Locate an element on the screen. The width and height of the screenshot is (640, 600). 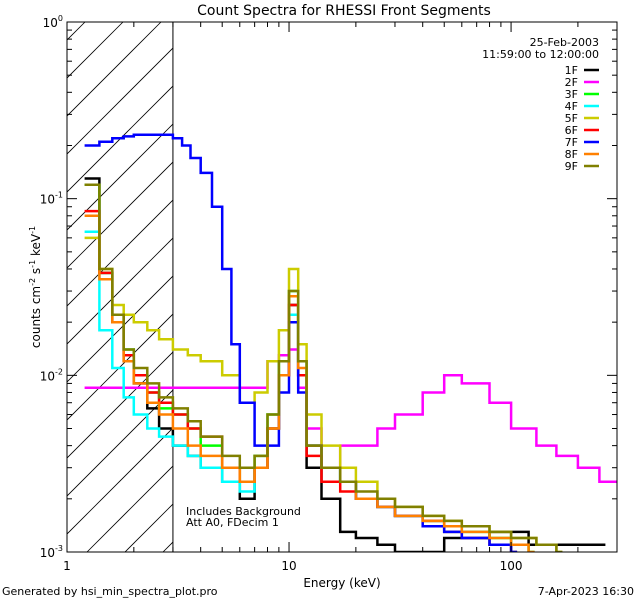
legend-label-9F: 9F is located at coordinates (571, 166).